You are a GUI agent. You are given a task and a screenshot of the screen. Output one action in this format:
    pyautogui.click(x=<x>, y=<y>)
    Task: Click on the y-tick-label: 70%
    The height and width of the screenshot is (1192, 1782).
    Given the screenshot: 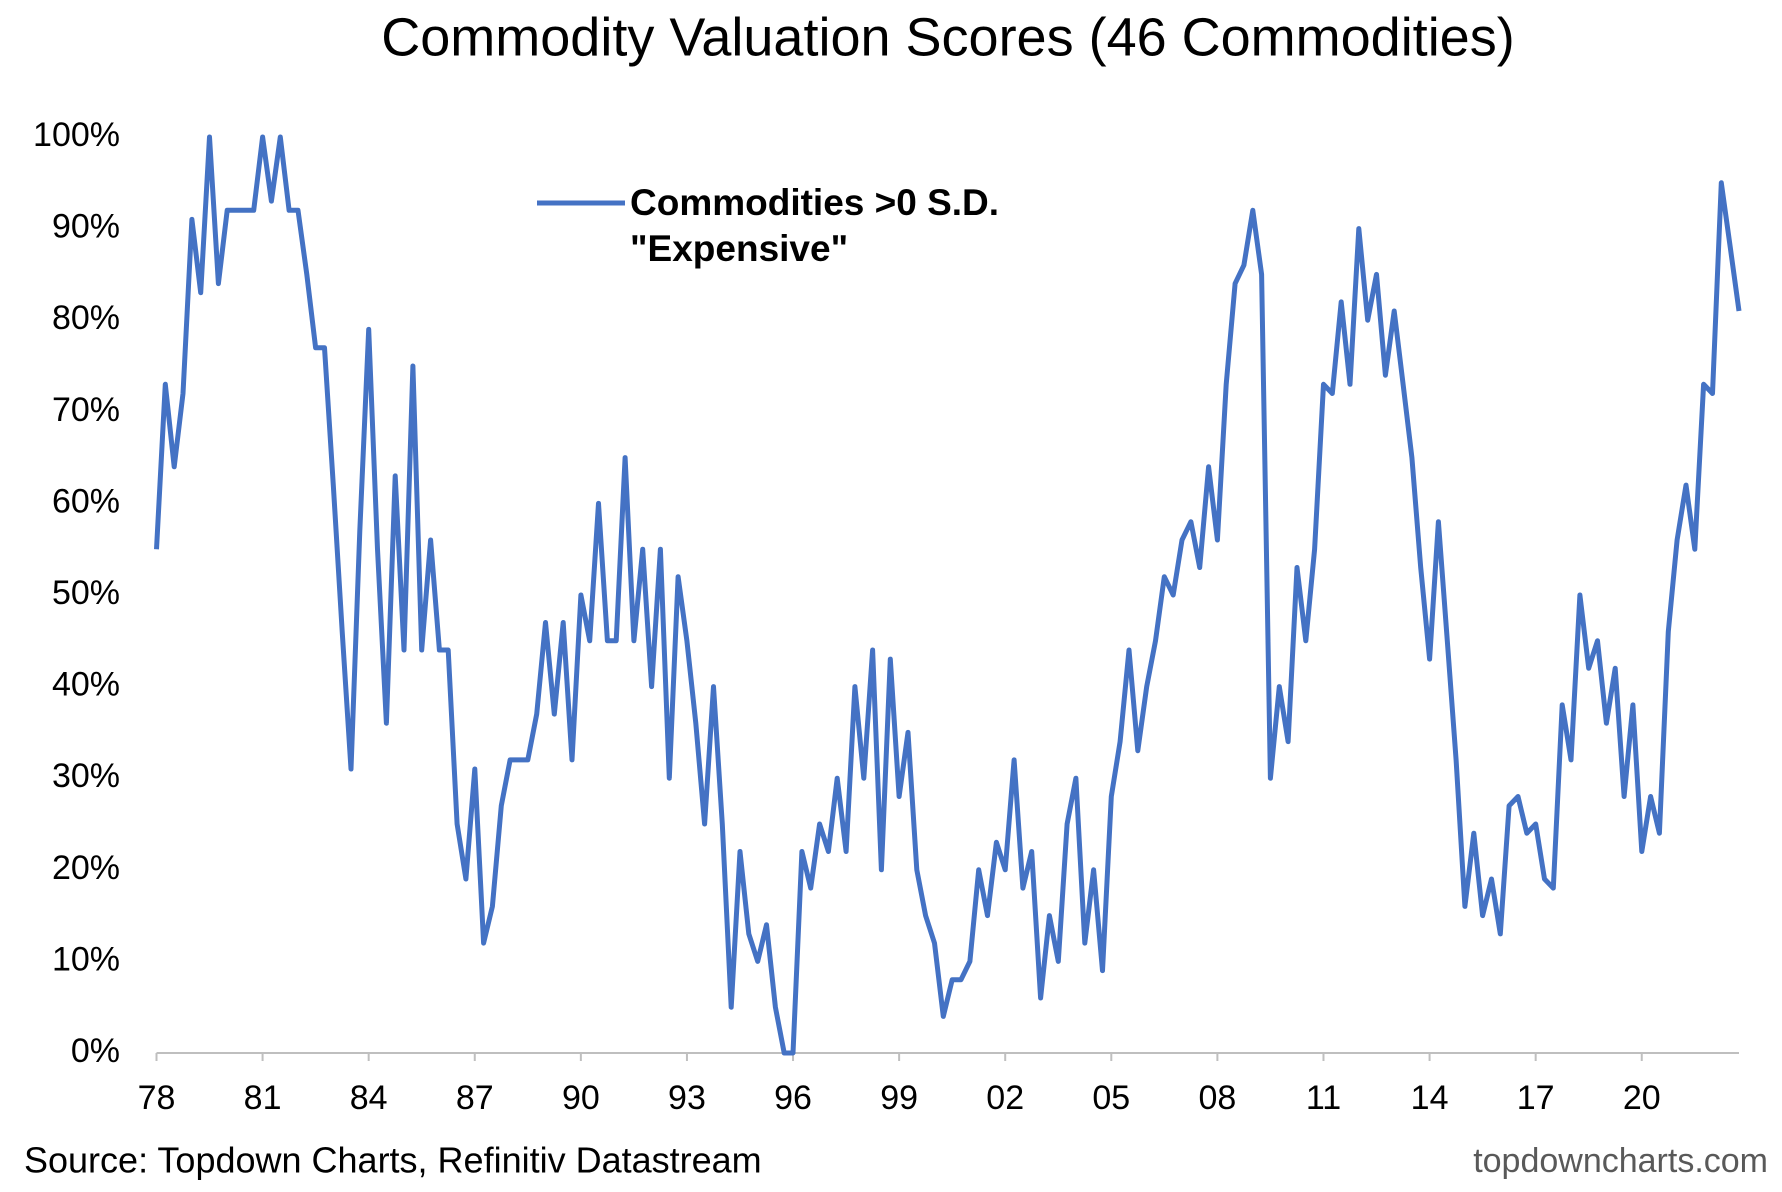 What is the action you would take?
    pyautogui.click(x=86, y=410)
    